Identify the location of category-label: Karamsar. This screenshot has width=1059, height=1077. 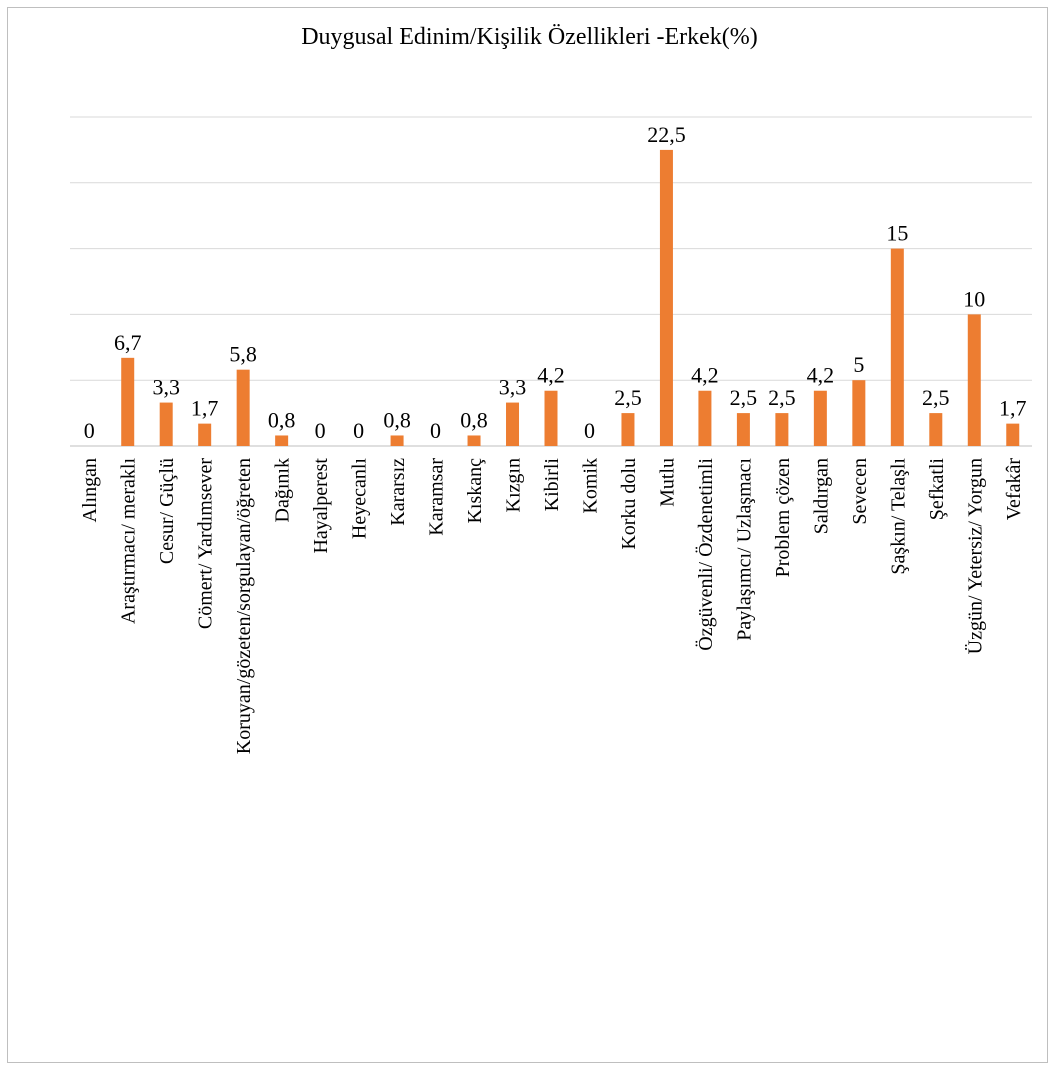
(437, 497).